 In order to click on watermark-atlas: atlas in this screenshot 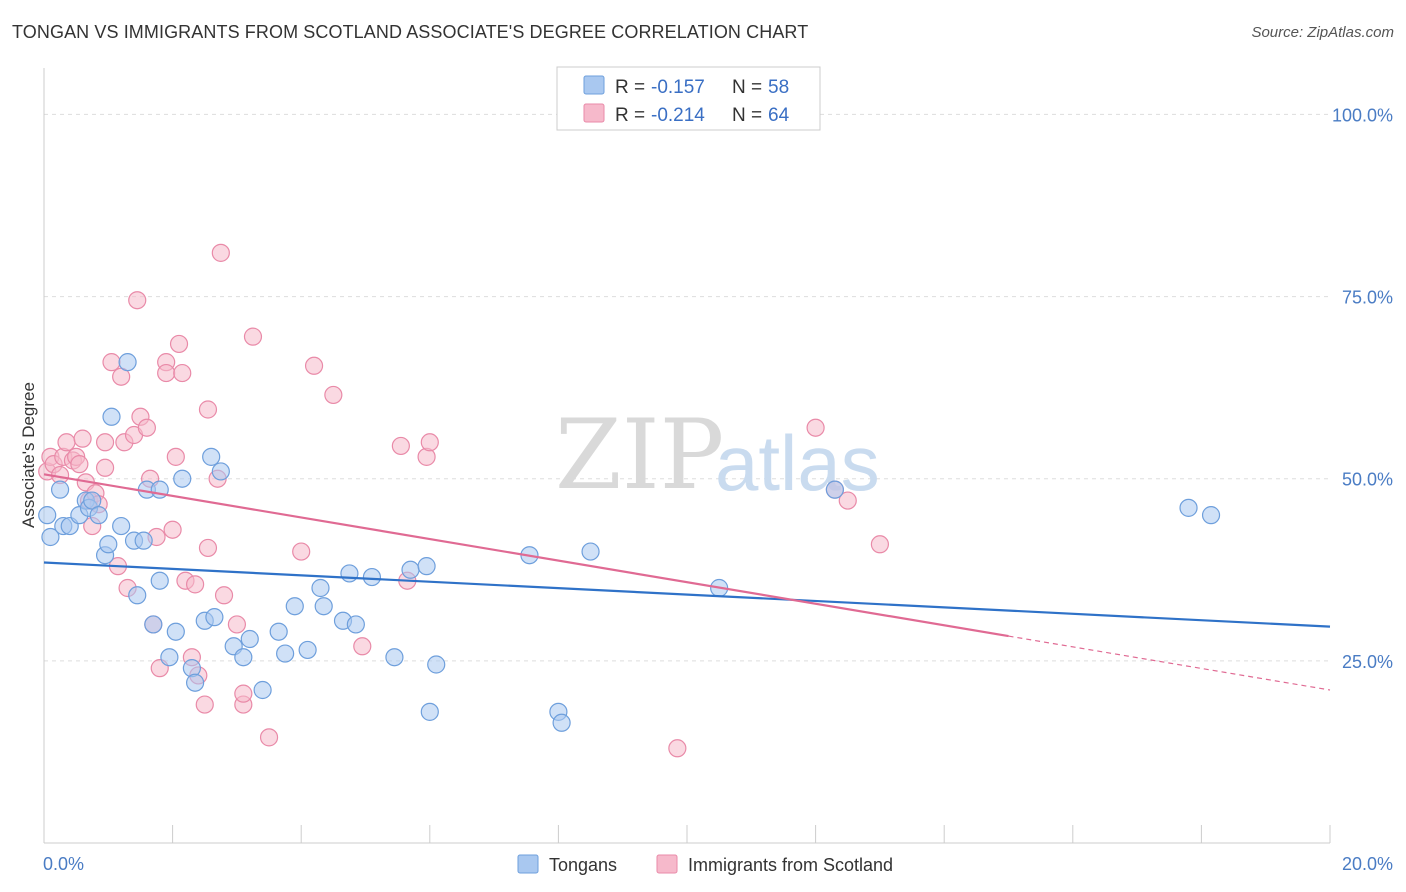, I will do `click(797, 463)`.